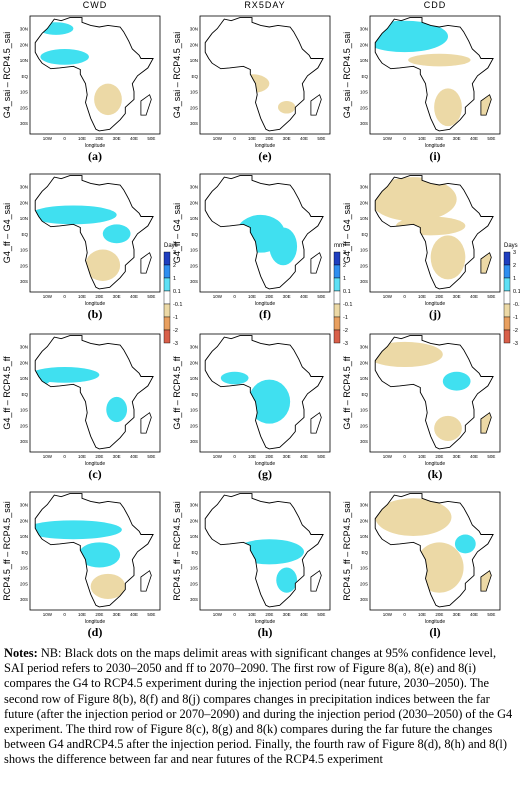 This screenshot has width=520, height=796. I want to click on panel-label: (b), so click(95, 314).